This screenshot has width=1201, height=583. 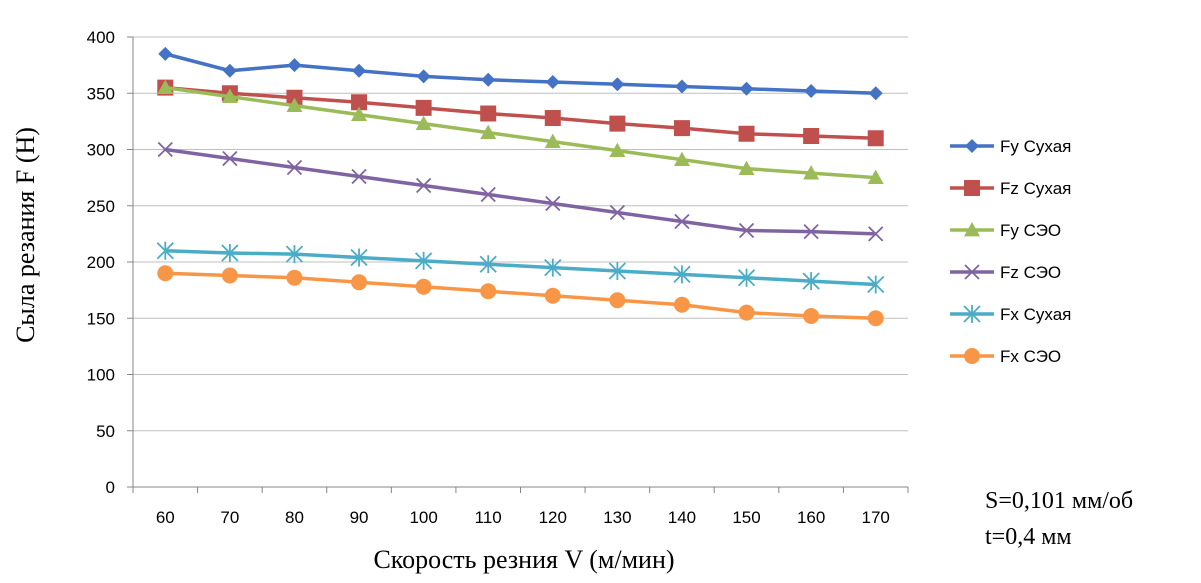 What do you see at coordinates (1030, 272) in the screenshot?
I see `legend-label: Fz СЭО` at bounding box center [1030, 272].